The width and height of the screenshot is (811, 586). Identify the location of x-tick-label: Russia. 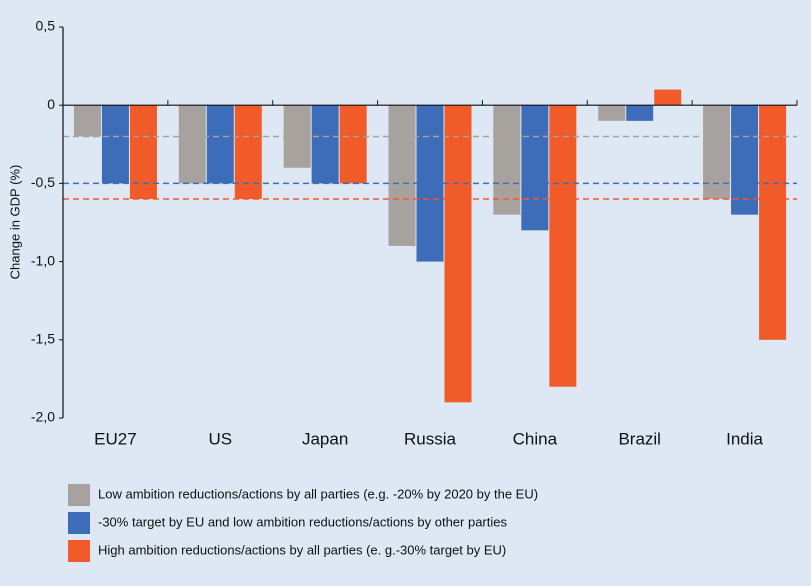
(430, 438).